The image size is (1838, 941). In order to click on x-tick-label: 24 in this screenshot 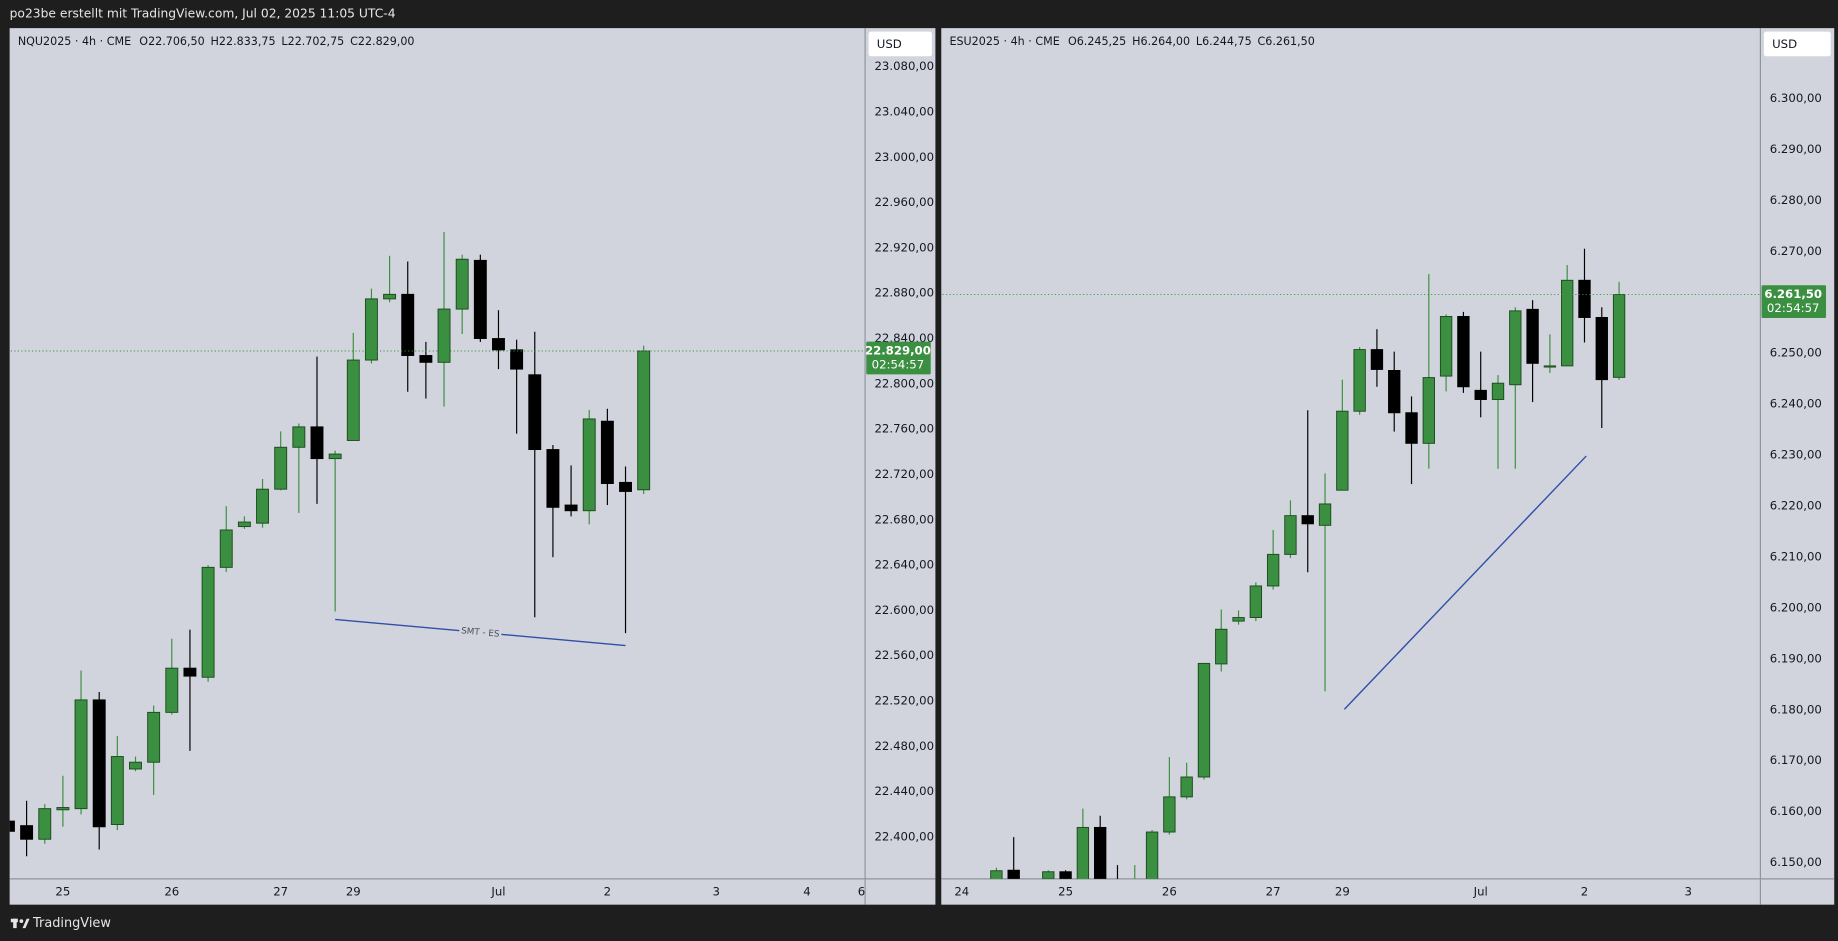, I will do `click(961, 891)`.